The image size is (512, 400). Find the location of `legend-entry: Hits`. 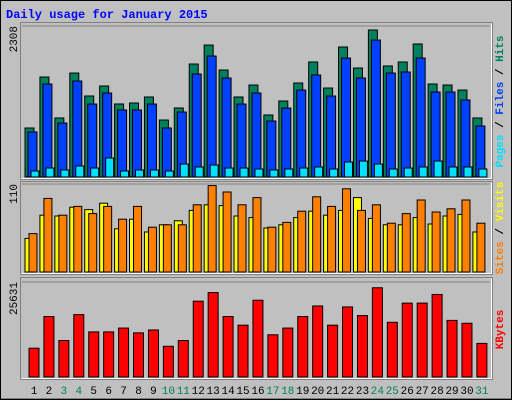

legend-entry: Hits is located at coordinates (501, 48).